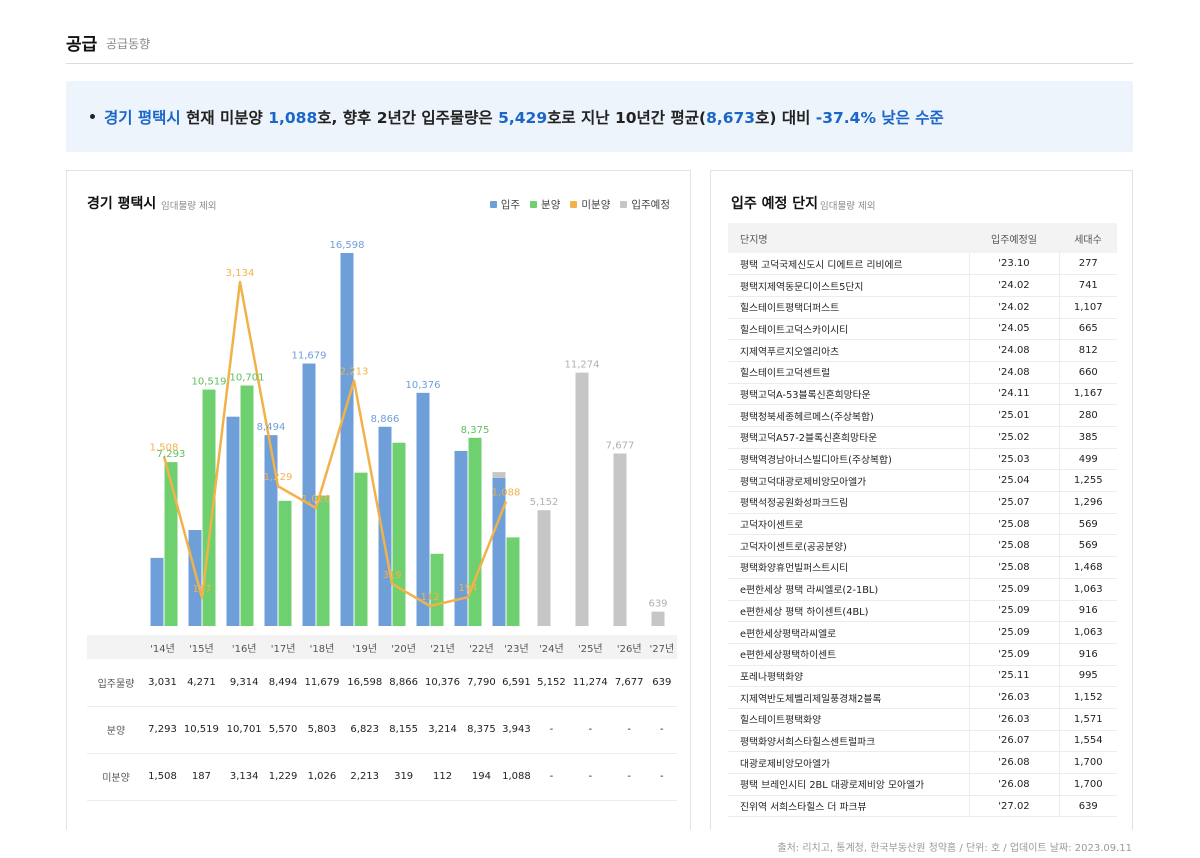  Describe the element at coordinates (849, 719) in the screenshot. I see `project-name: 힐스테이트평택화양` at that location.